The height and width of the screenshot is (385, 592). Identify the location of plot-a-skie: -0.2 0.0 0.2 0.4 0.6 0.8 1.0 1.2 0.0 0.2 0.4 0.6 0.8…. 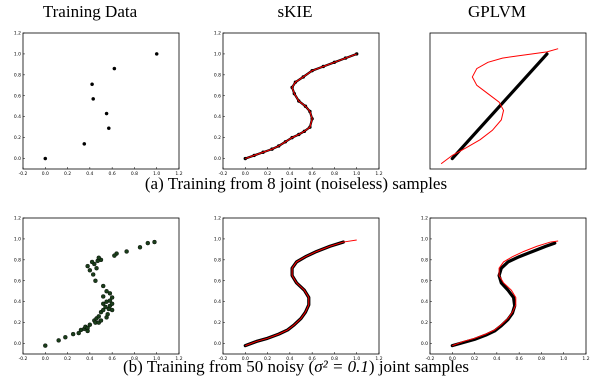
(298, 104).